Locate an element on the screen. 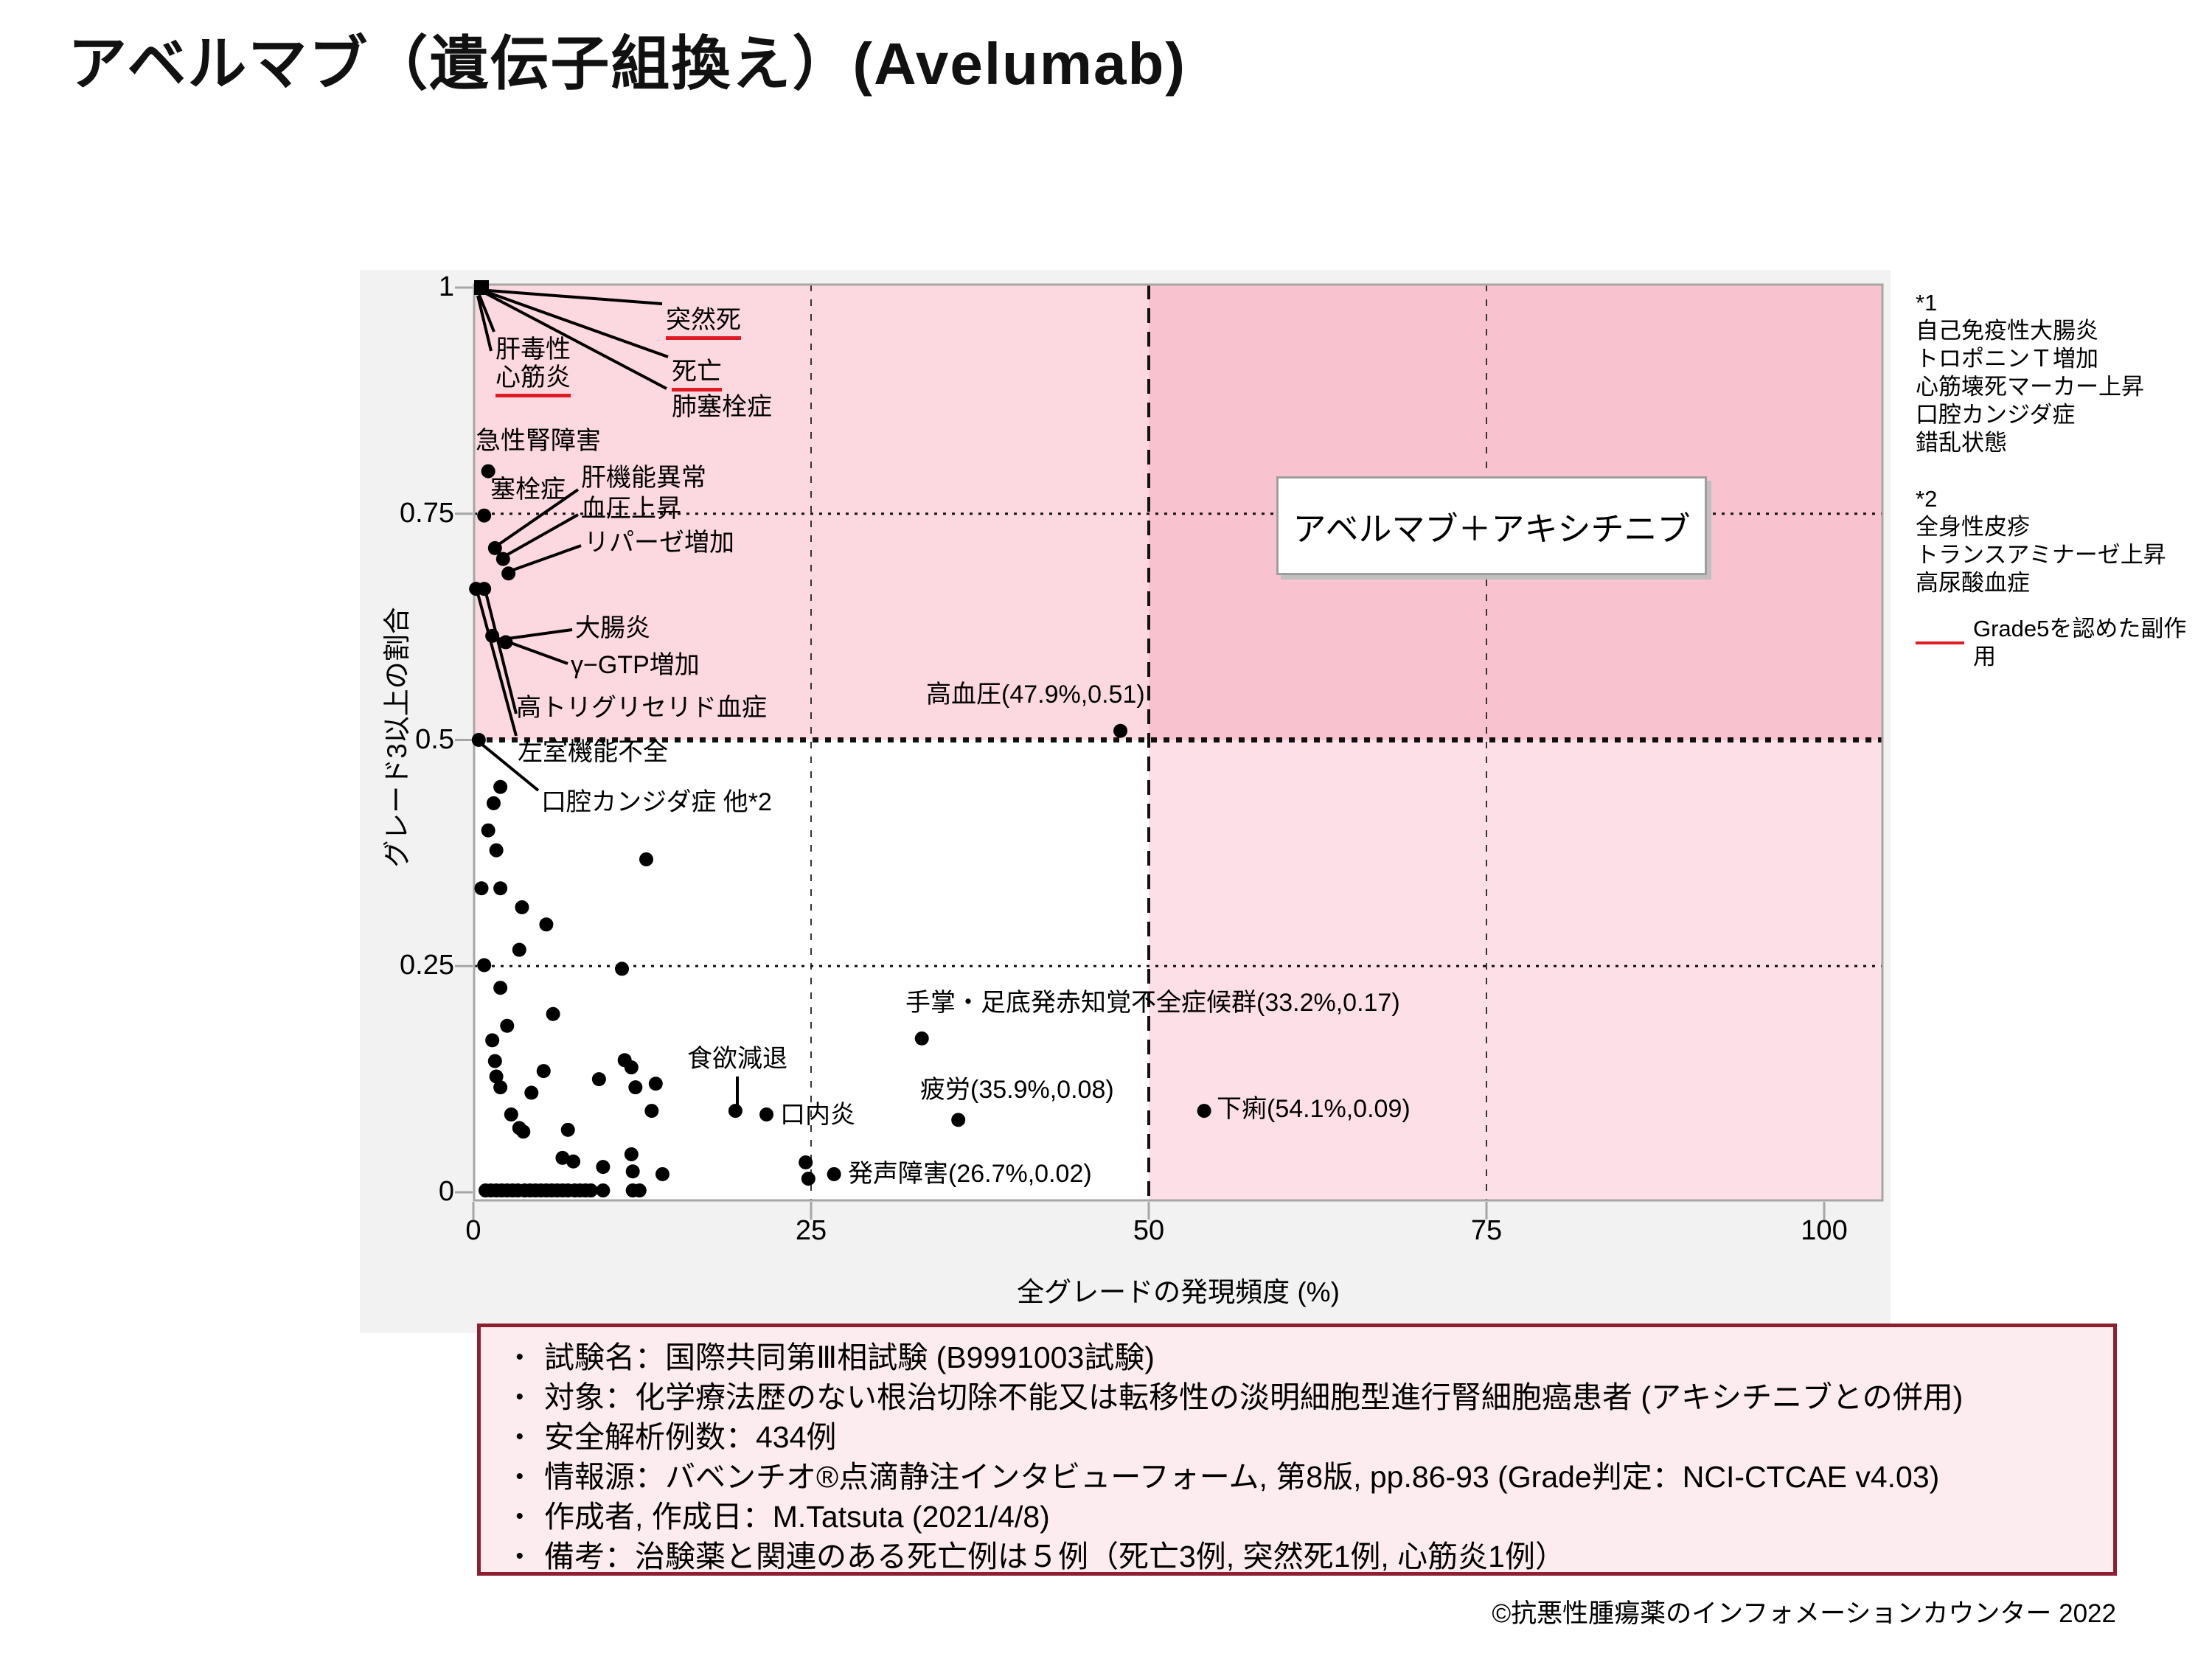 The width and height of the screenshot is (2212, 1659). annotation-label: リパーゼ増加 is located at coordinates (659, 543).